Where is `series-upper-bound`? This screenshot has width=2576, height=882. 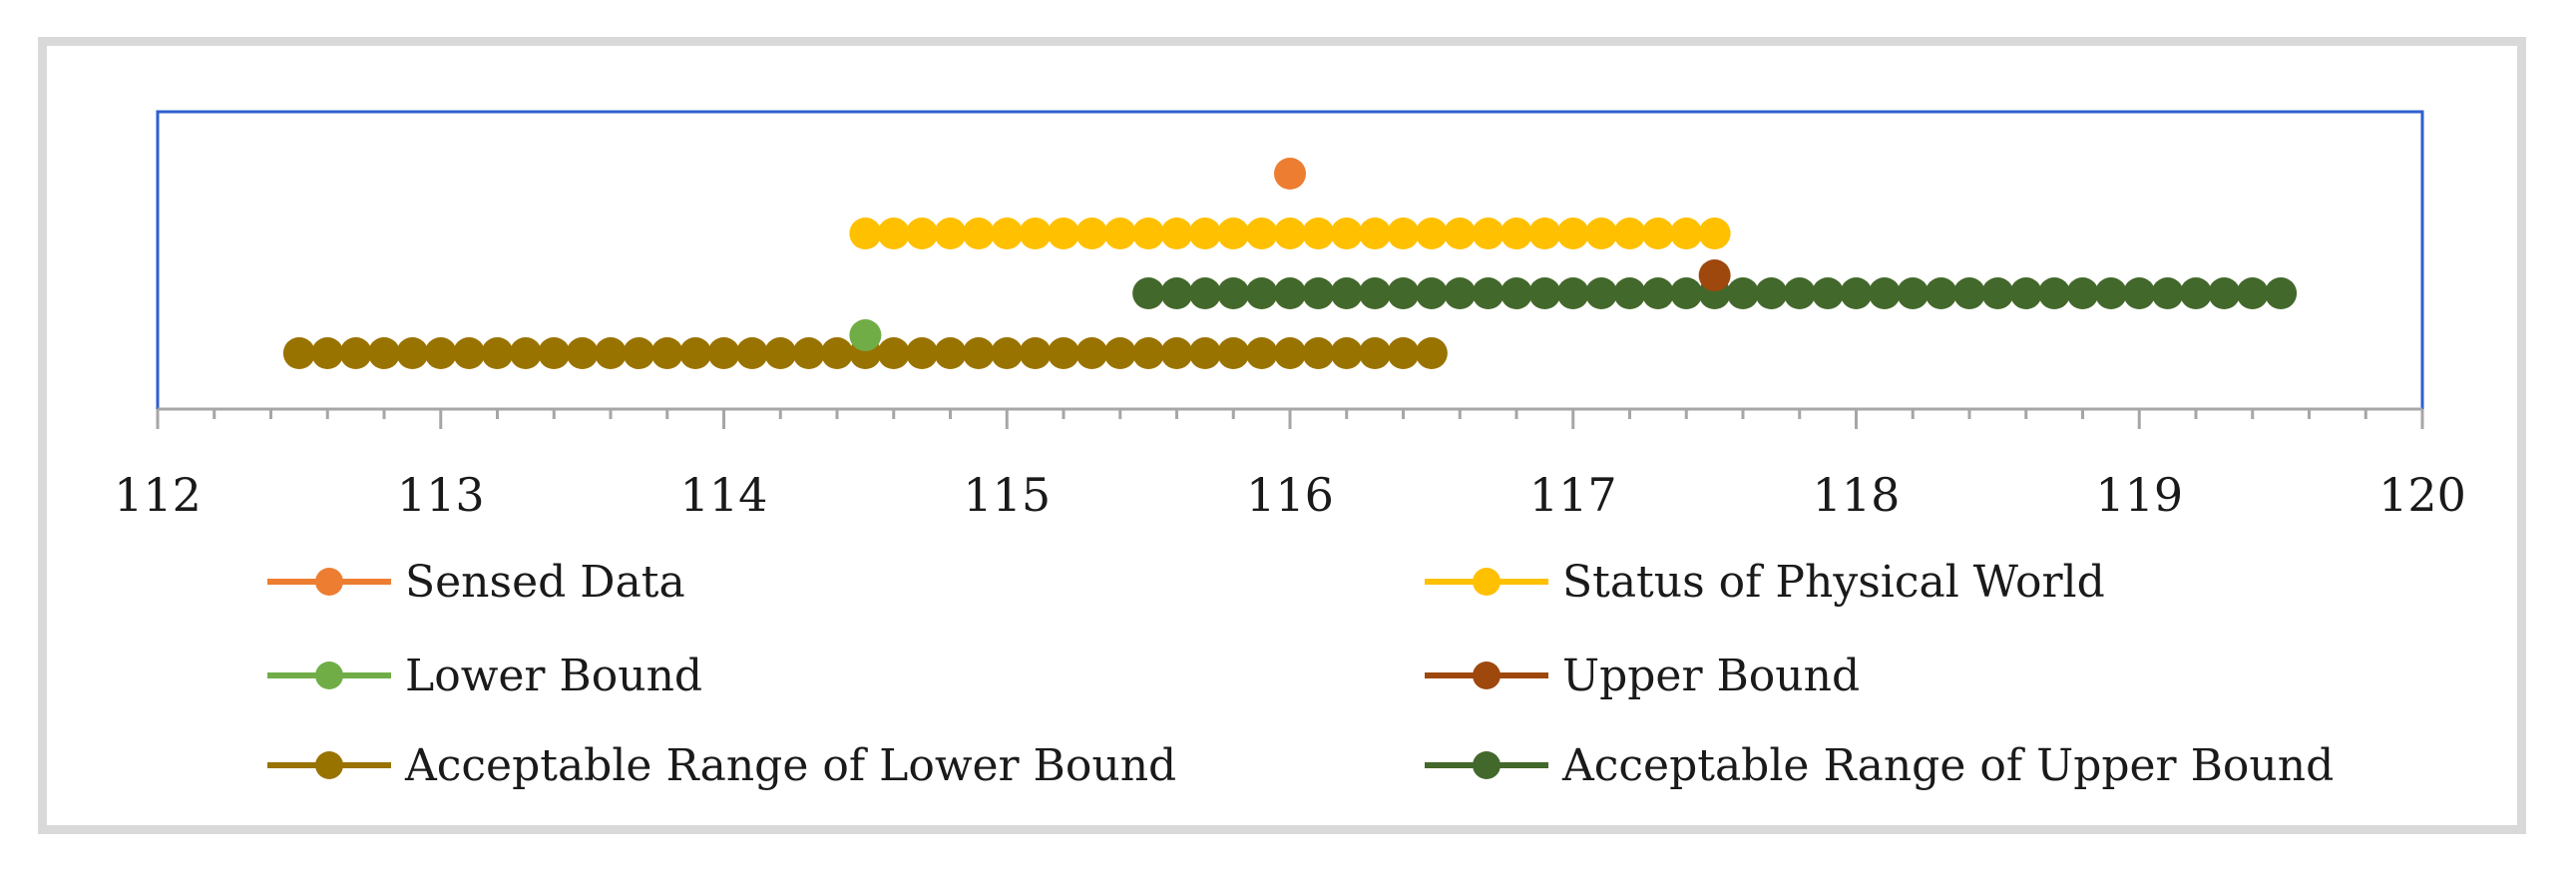
series-upper-bound is located at coordinates (1714, 275).